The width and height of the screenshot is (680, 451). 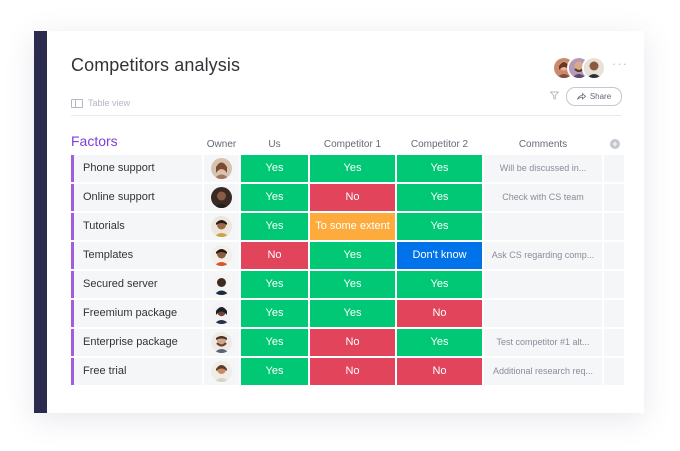 What do you see at coordinates (352, 226) in the screenshot?
I see `status-competitor-1: To some extent` at bounding box center [352, 226].